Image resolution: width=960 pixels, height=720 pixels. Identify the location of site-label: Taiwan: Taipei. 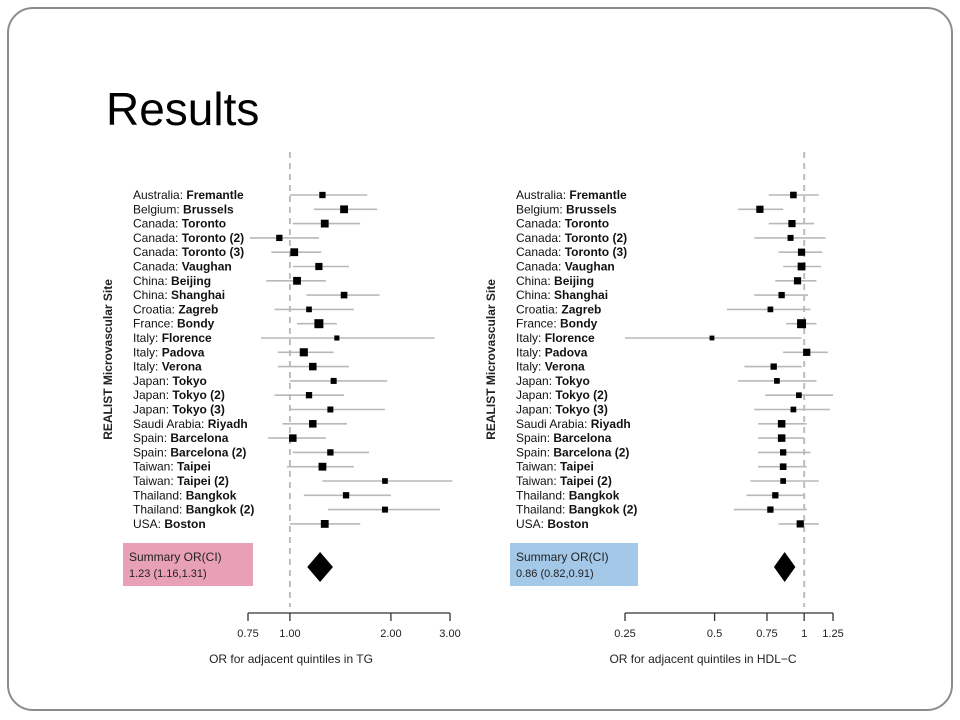
(172, 467).